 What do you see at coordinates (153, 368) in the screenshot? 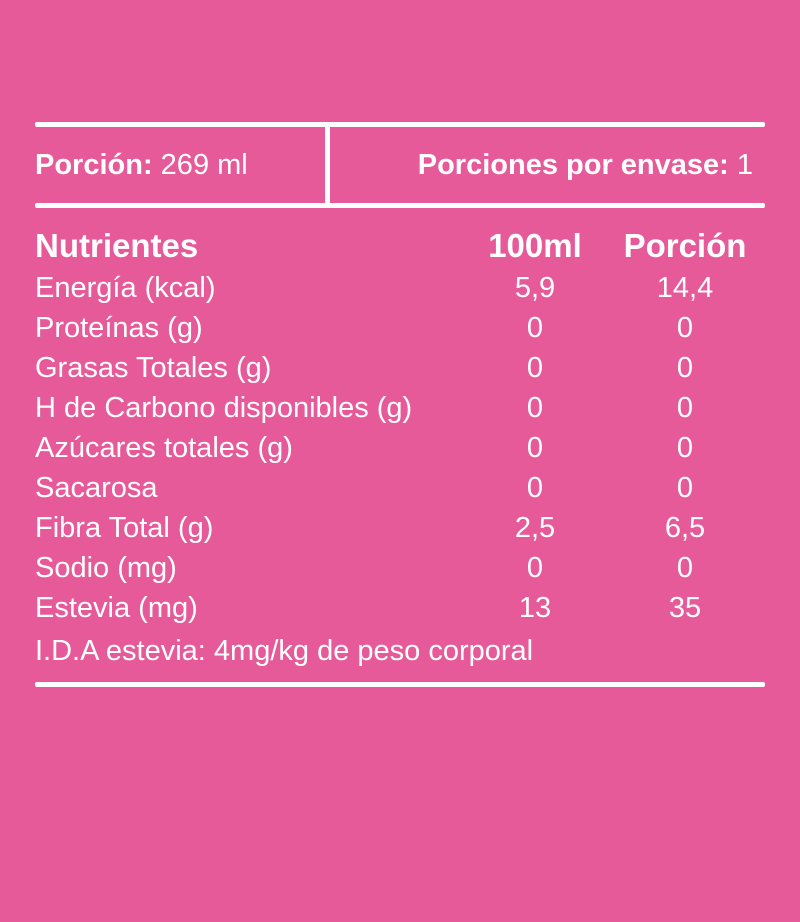
I see `nutrient-name: Grasas Totales (g)` at bounding box center [153, 368].